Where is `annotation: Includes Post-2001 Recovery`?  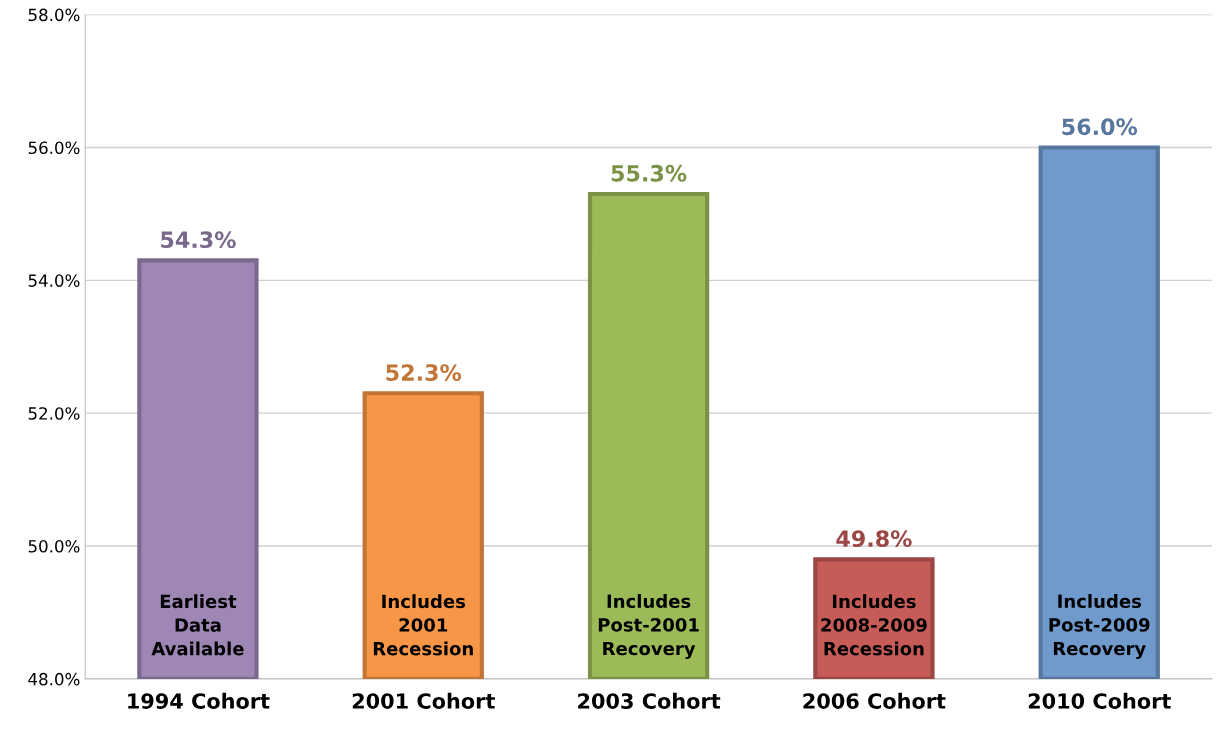
annotation: Includes Post-2001 Recovery is located at coordinates (648, 626).